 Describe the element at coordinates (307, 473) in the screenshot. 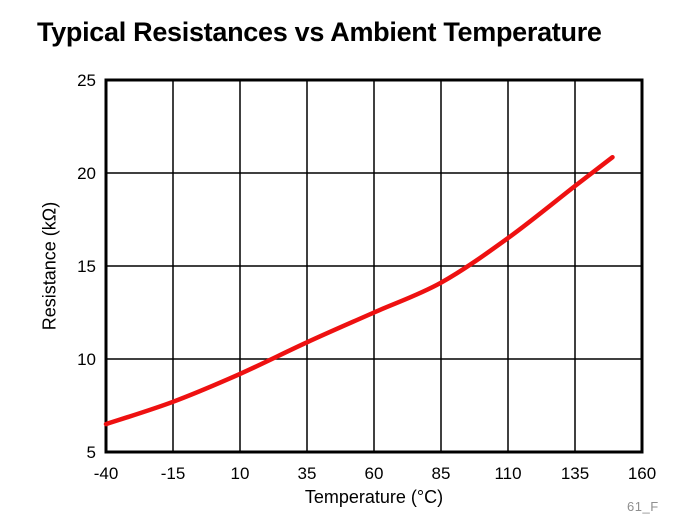

I see `x-tick-label: 35` at that location.